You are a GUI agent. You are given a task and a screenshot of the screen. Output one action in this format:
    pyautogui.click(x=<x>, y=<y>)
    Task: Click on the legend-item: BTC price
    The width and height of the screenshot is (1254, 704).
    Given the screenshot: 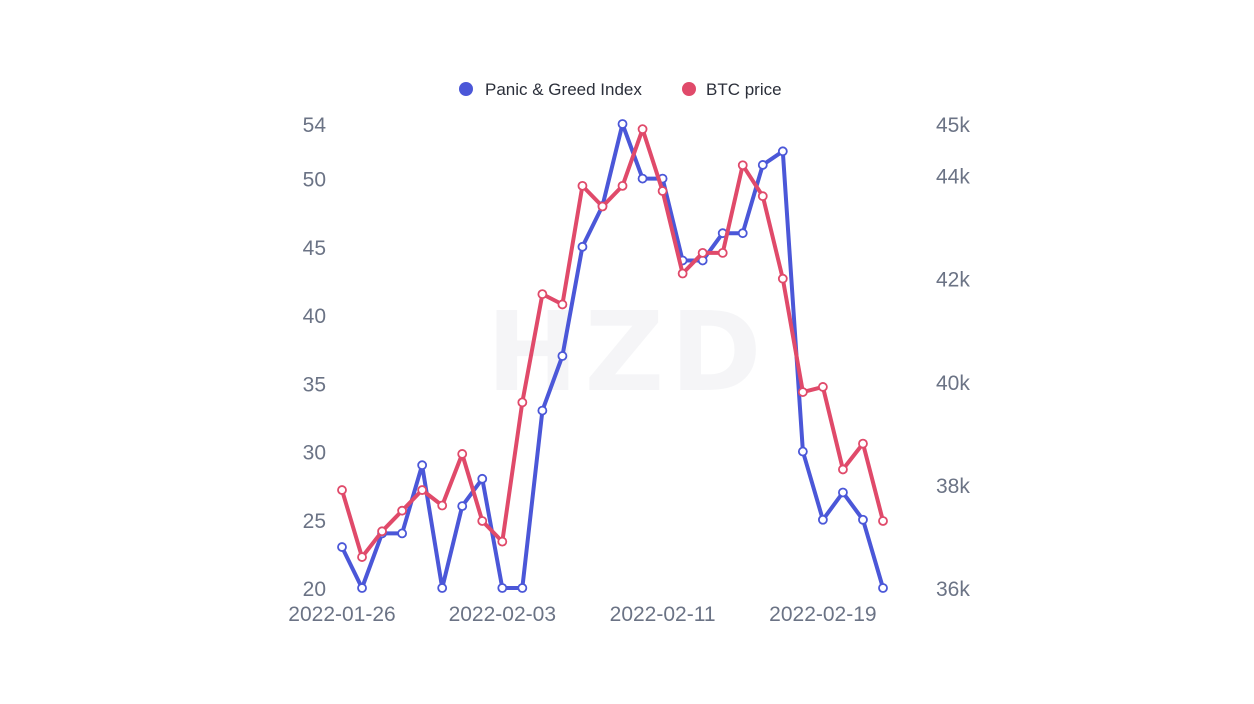 What is the action you would take?
    pyautogui.click(x=732, y=89)
    